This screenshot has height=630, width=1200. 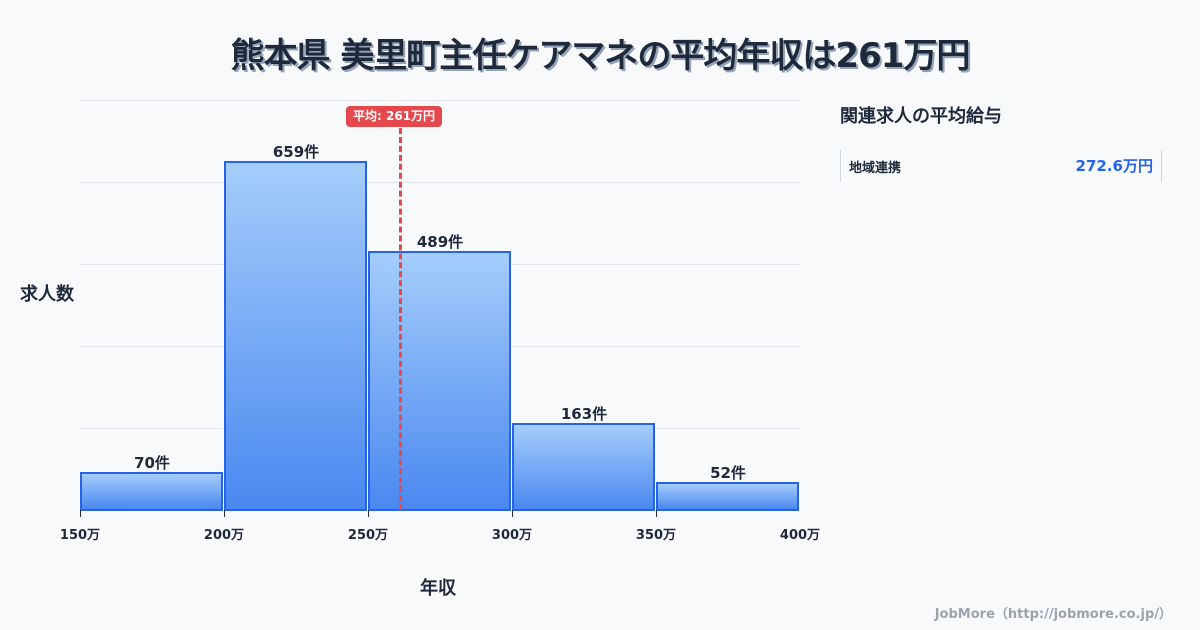 I want to click on x-tick-label: 350万, so click(x=656, y=535).